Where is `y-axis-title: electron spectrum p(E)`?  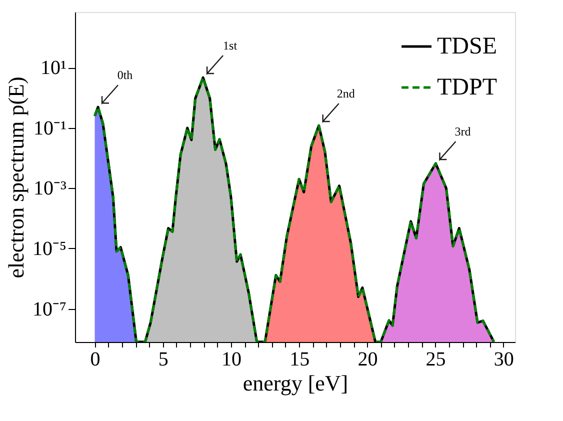
y-axis-title: electron spectrum p(E) is located at coordinates (16, 177).